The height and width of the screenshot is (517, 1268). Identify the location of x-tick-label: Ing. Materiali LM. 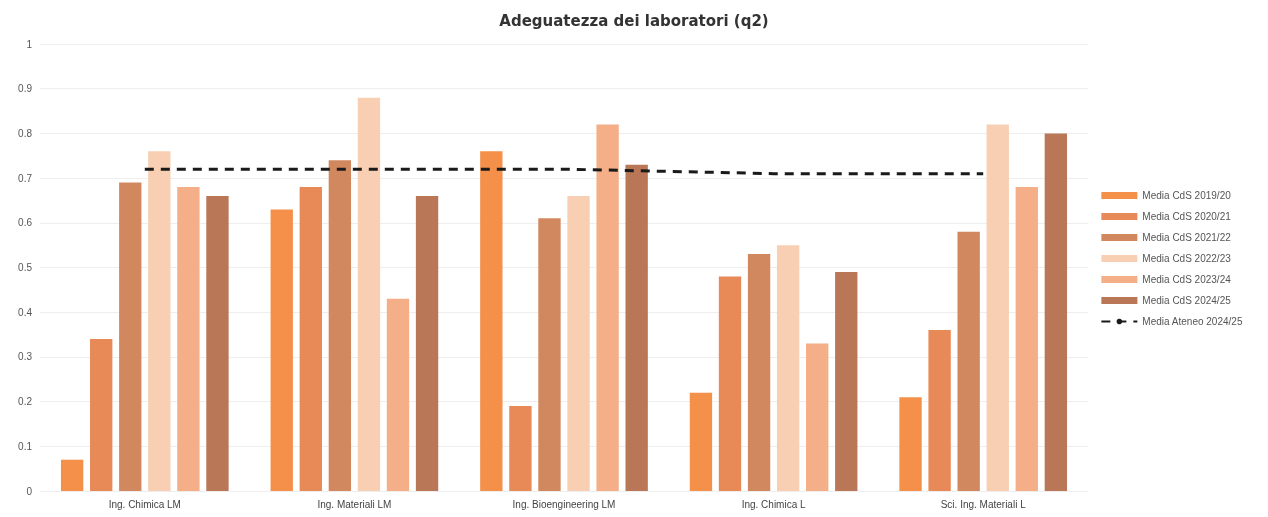
(354, 504).